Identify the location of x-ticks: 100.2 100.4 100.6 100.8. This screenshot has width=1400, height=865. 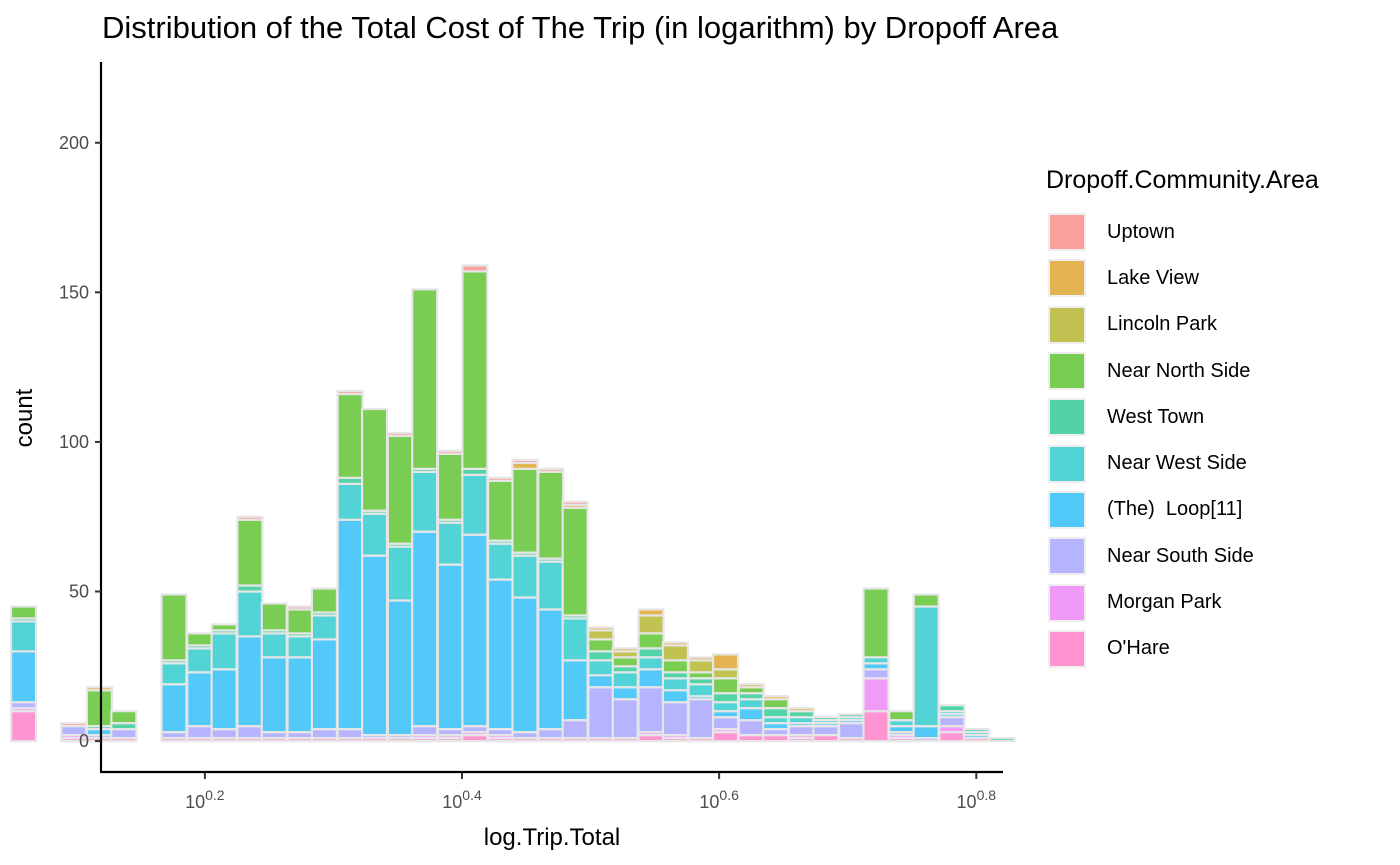
(590, 792).